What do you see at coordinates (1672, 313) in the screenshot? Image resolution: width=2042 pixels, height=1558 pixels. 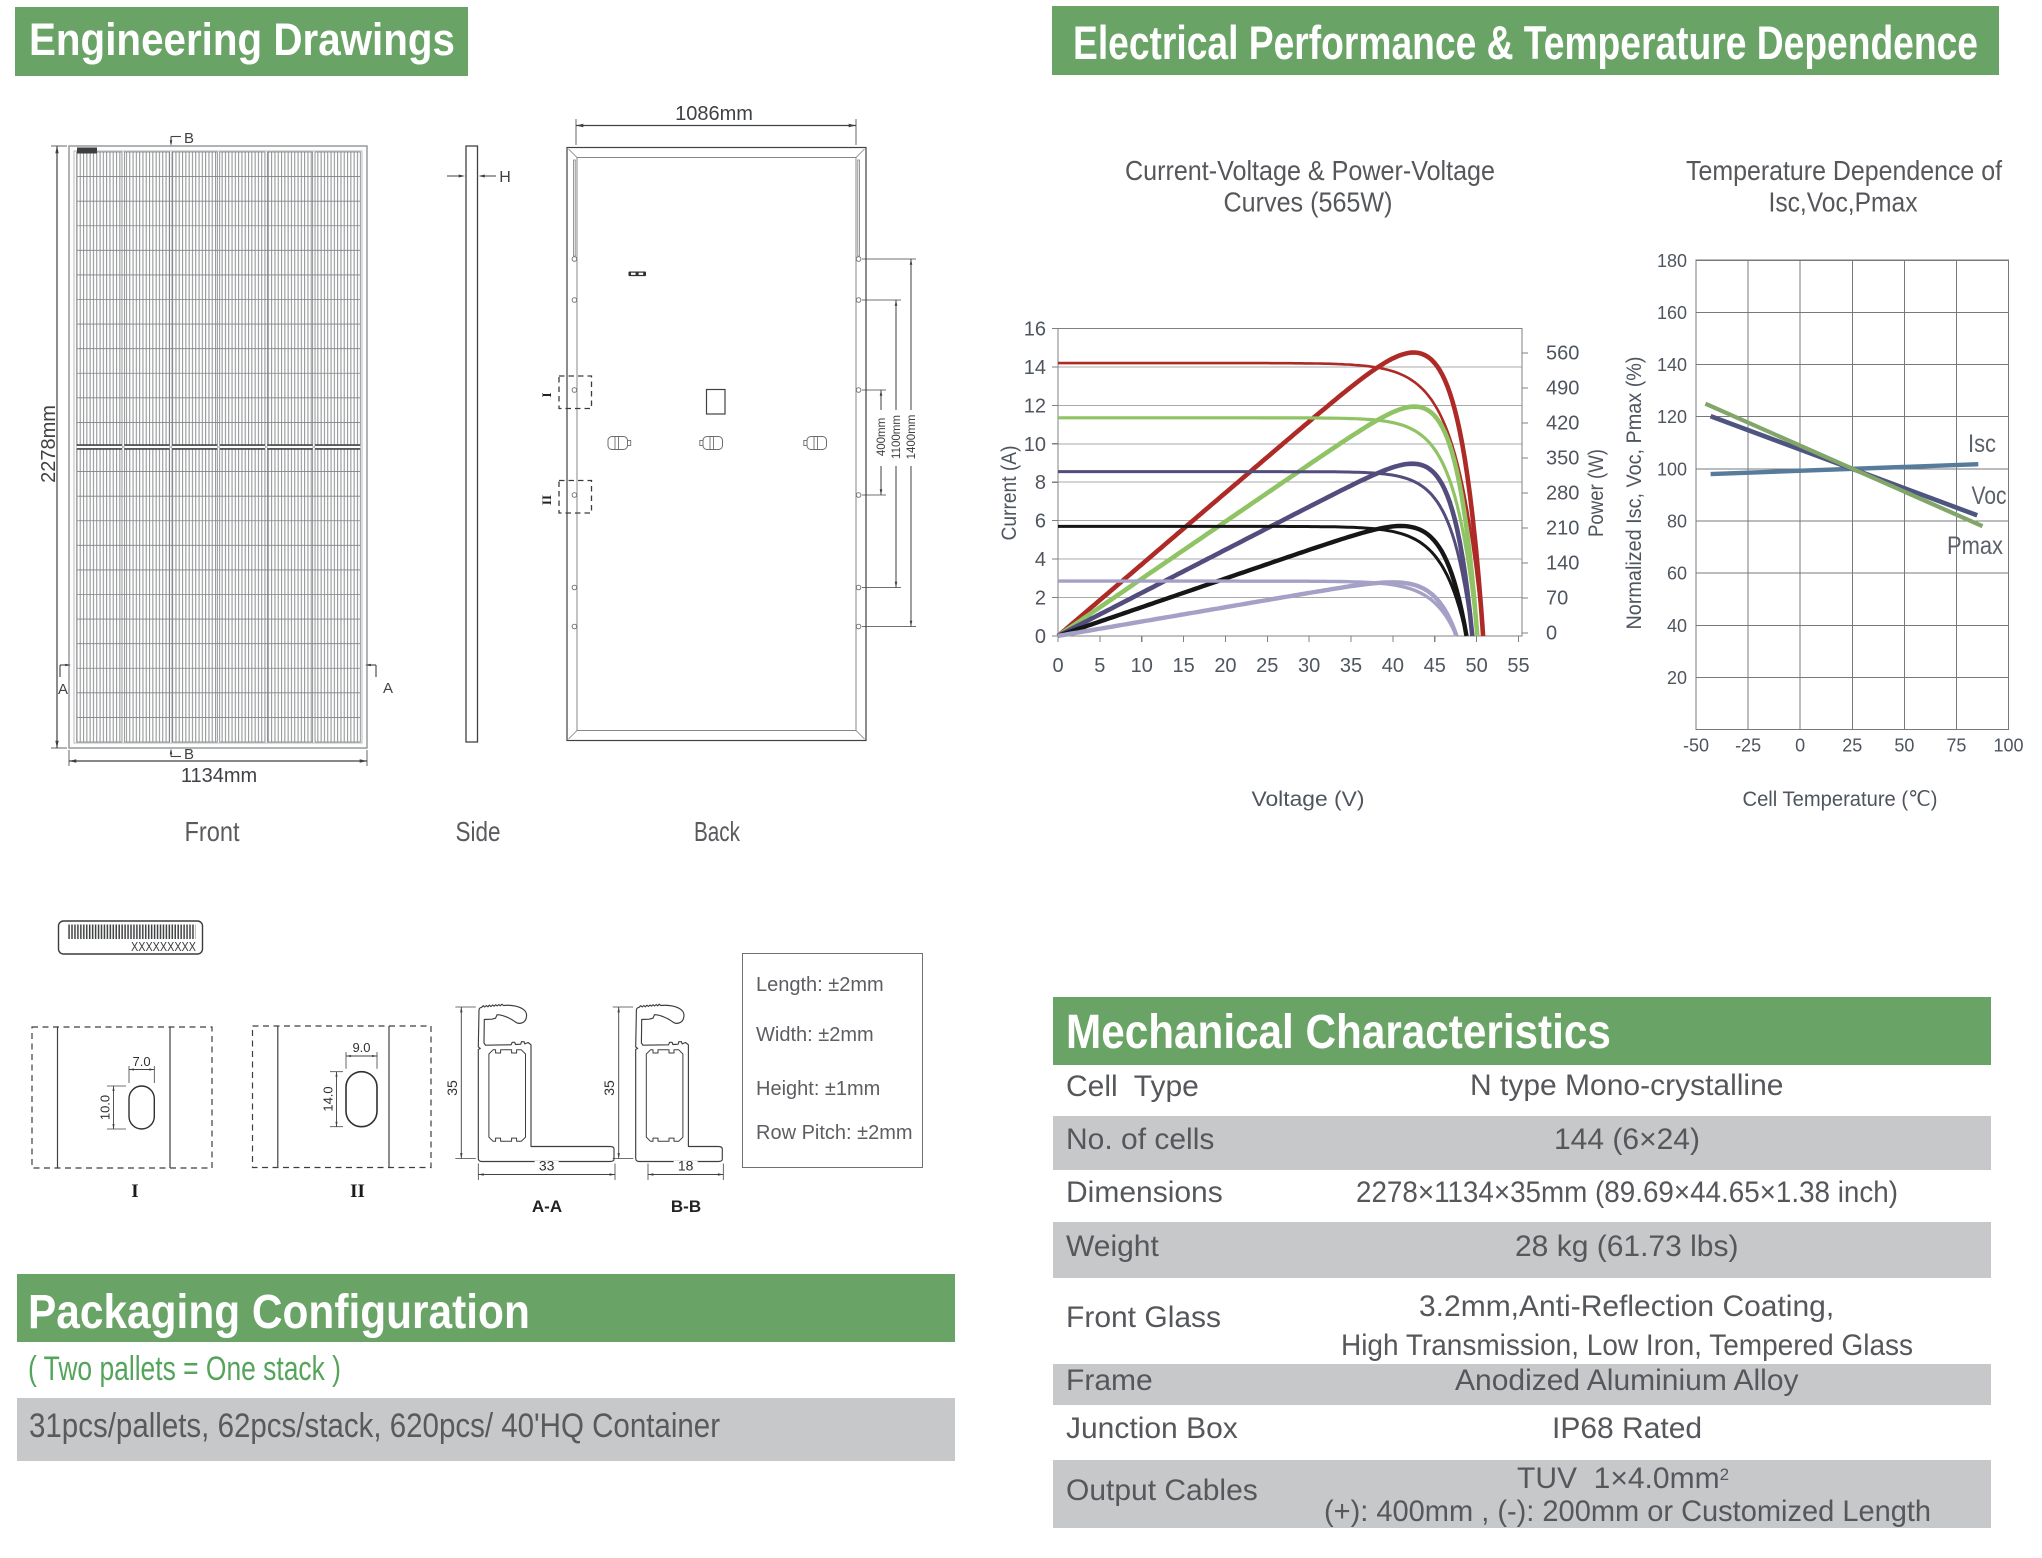 I see `svg-text: 160` at bounding box center [1672, 313].